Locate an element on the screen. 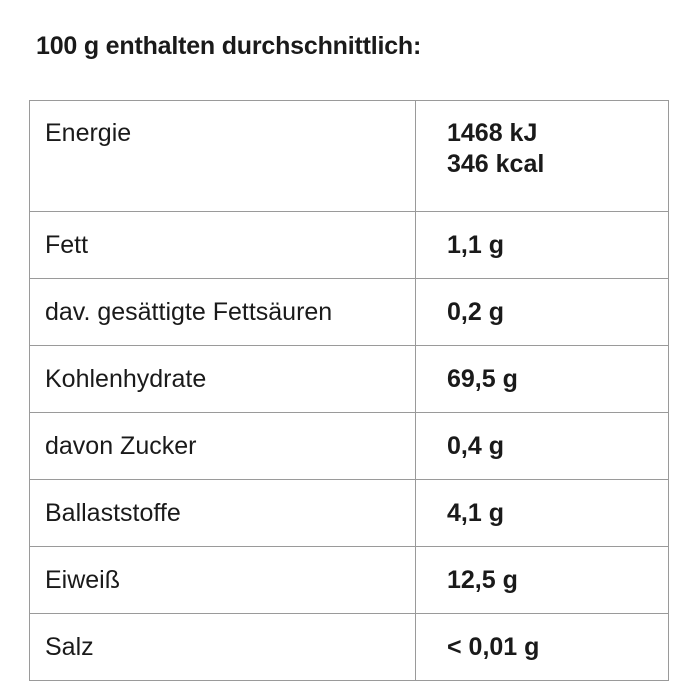 The image size is (700, 700). energy-kj-value: 1468 kJ is located at coordinates (492, 133).